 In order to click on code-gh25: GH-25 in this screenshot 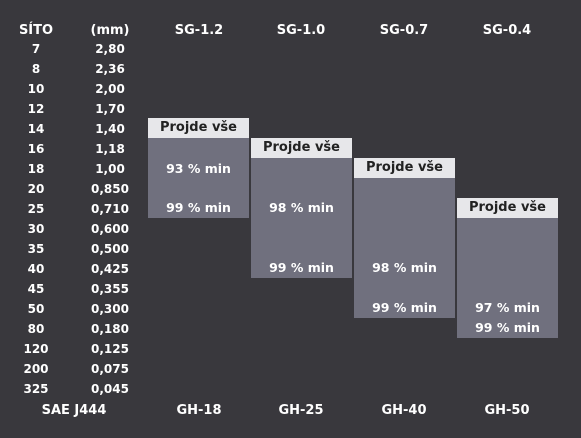, I will do `click(301, 410)`.